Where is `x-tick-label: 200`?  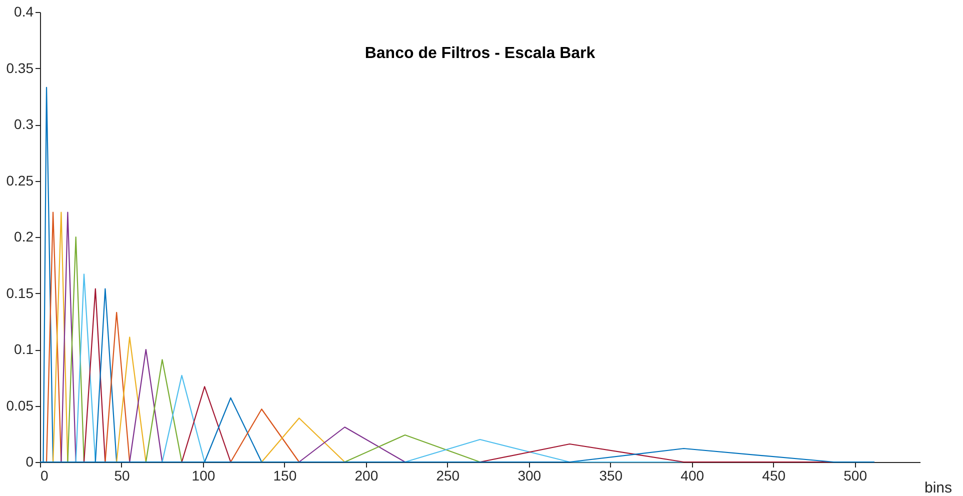 x-tick-label: 200 is located at coordinates (366, 476).